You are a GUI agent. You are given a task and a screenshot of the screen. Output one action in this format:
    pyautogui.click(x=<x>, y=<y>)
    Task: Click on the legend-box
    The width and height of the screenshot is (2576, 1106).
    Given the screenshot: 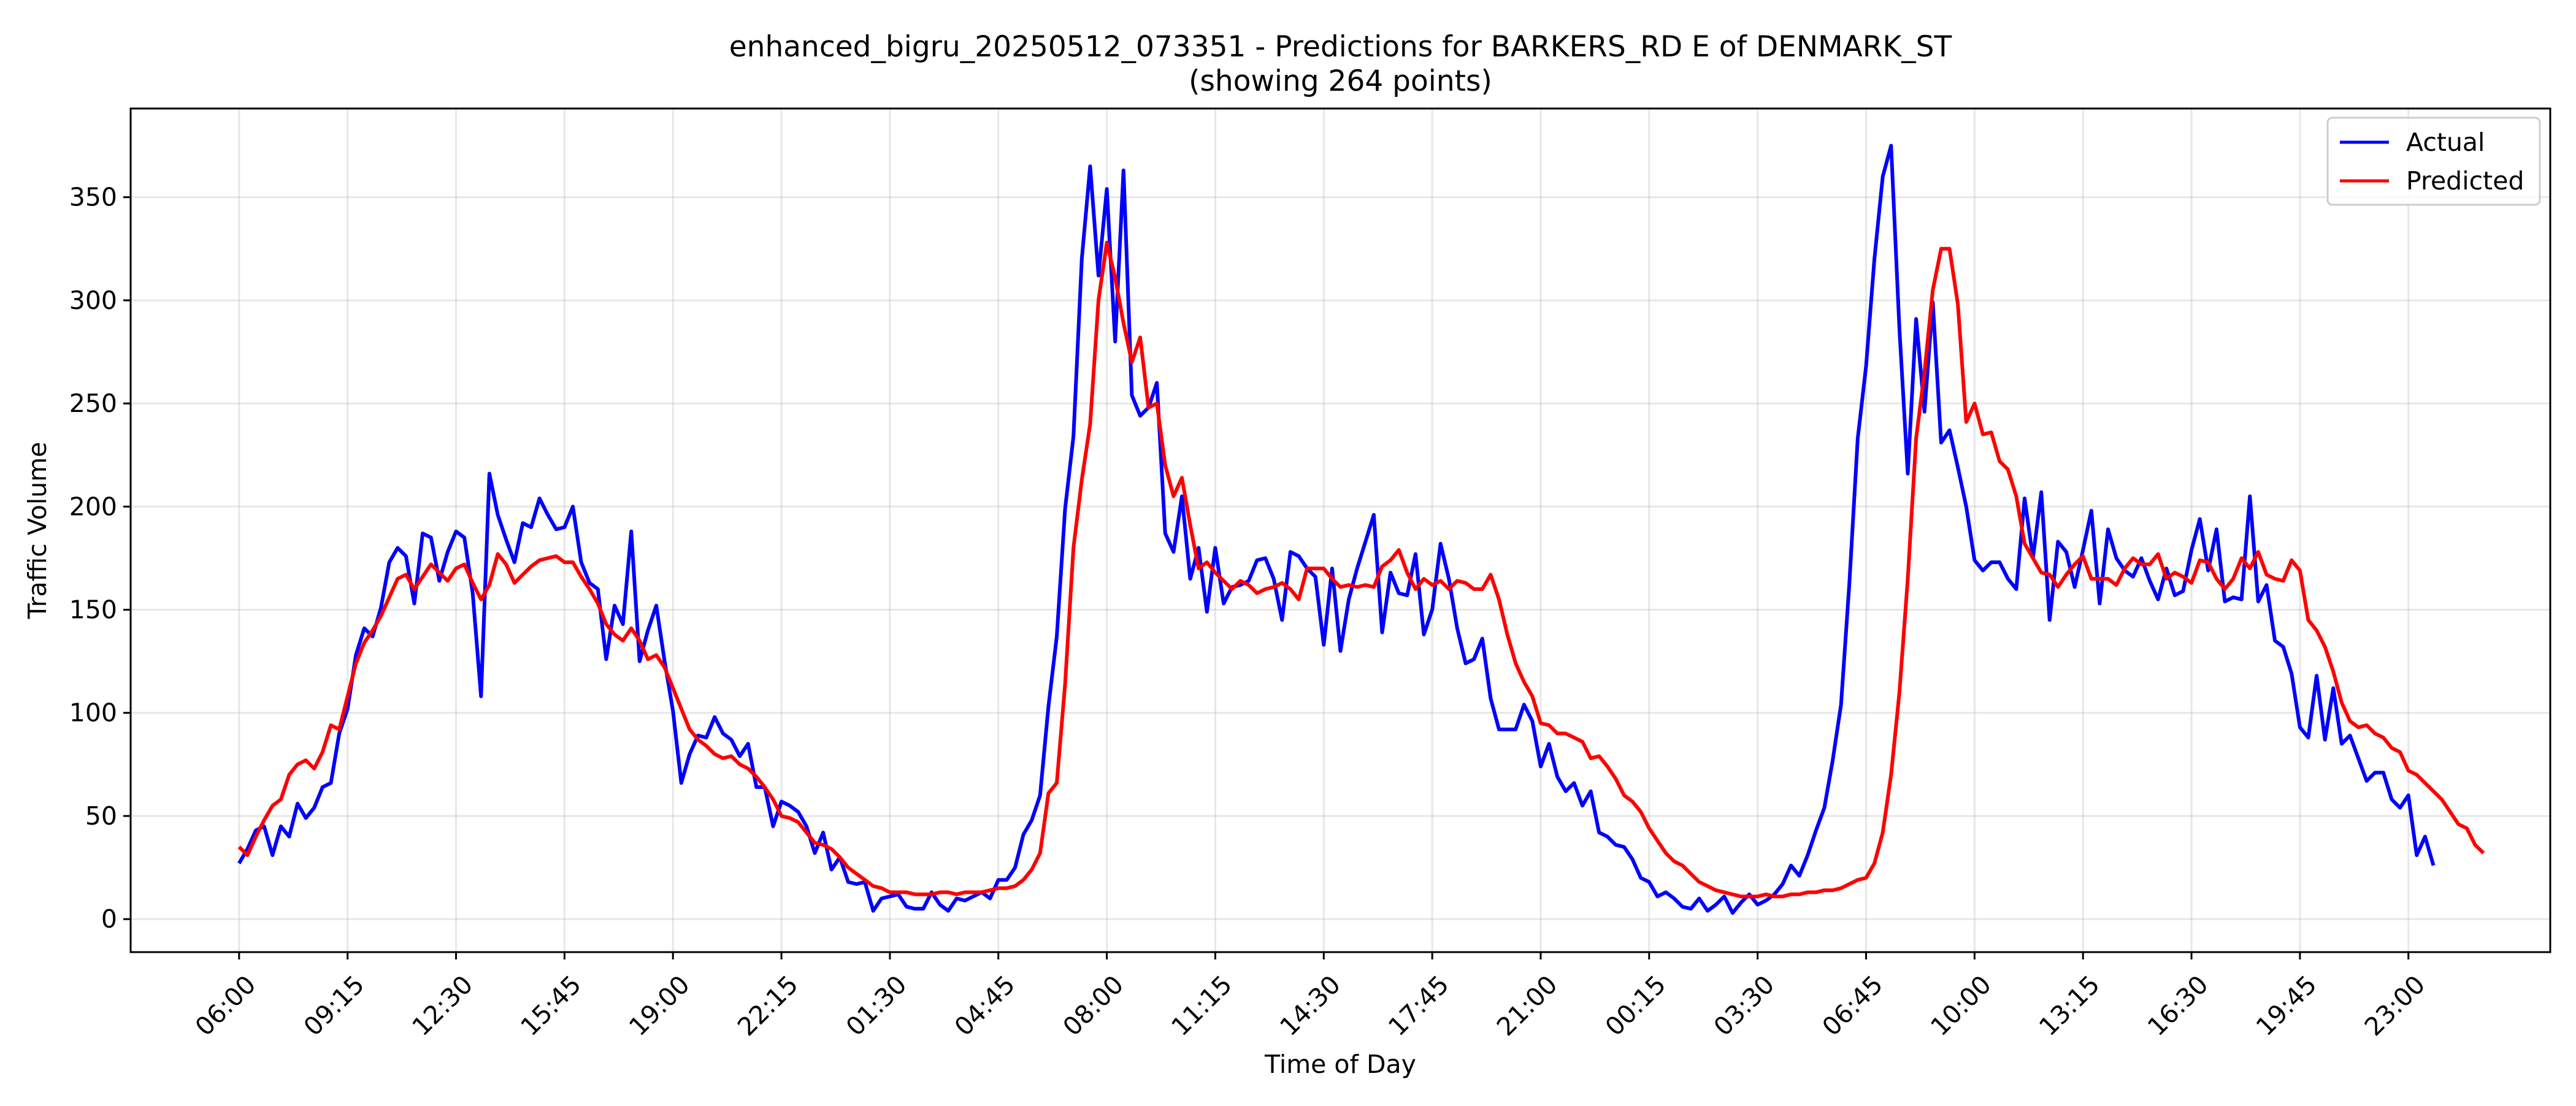 What is the action you would take?
    pyautogui.click(x=2433, y=161)
    